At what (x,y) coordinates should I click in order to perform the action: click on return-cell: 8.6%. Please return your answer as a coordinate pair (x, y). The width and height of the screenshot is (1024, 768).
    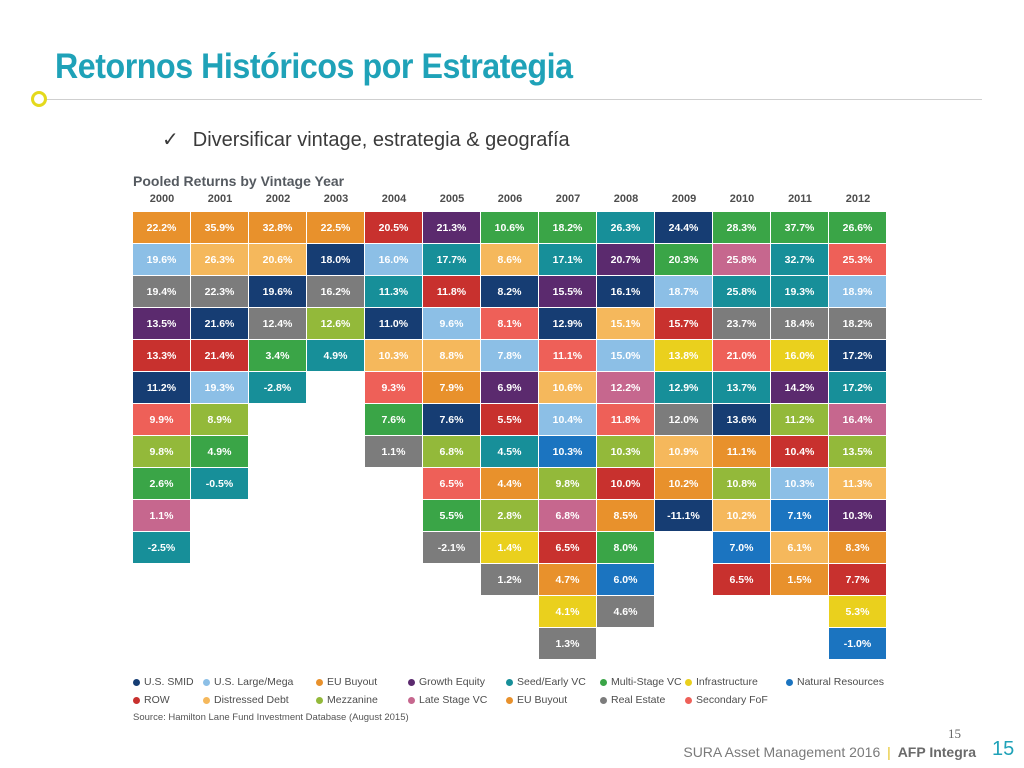
    Looking at the image, I should click on (510, 260).